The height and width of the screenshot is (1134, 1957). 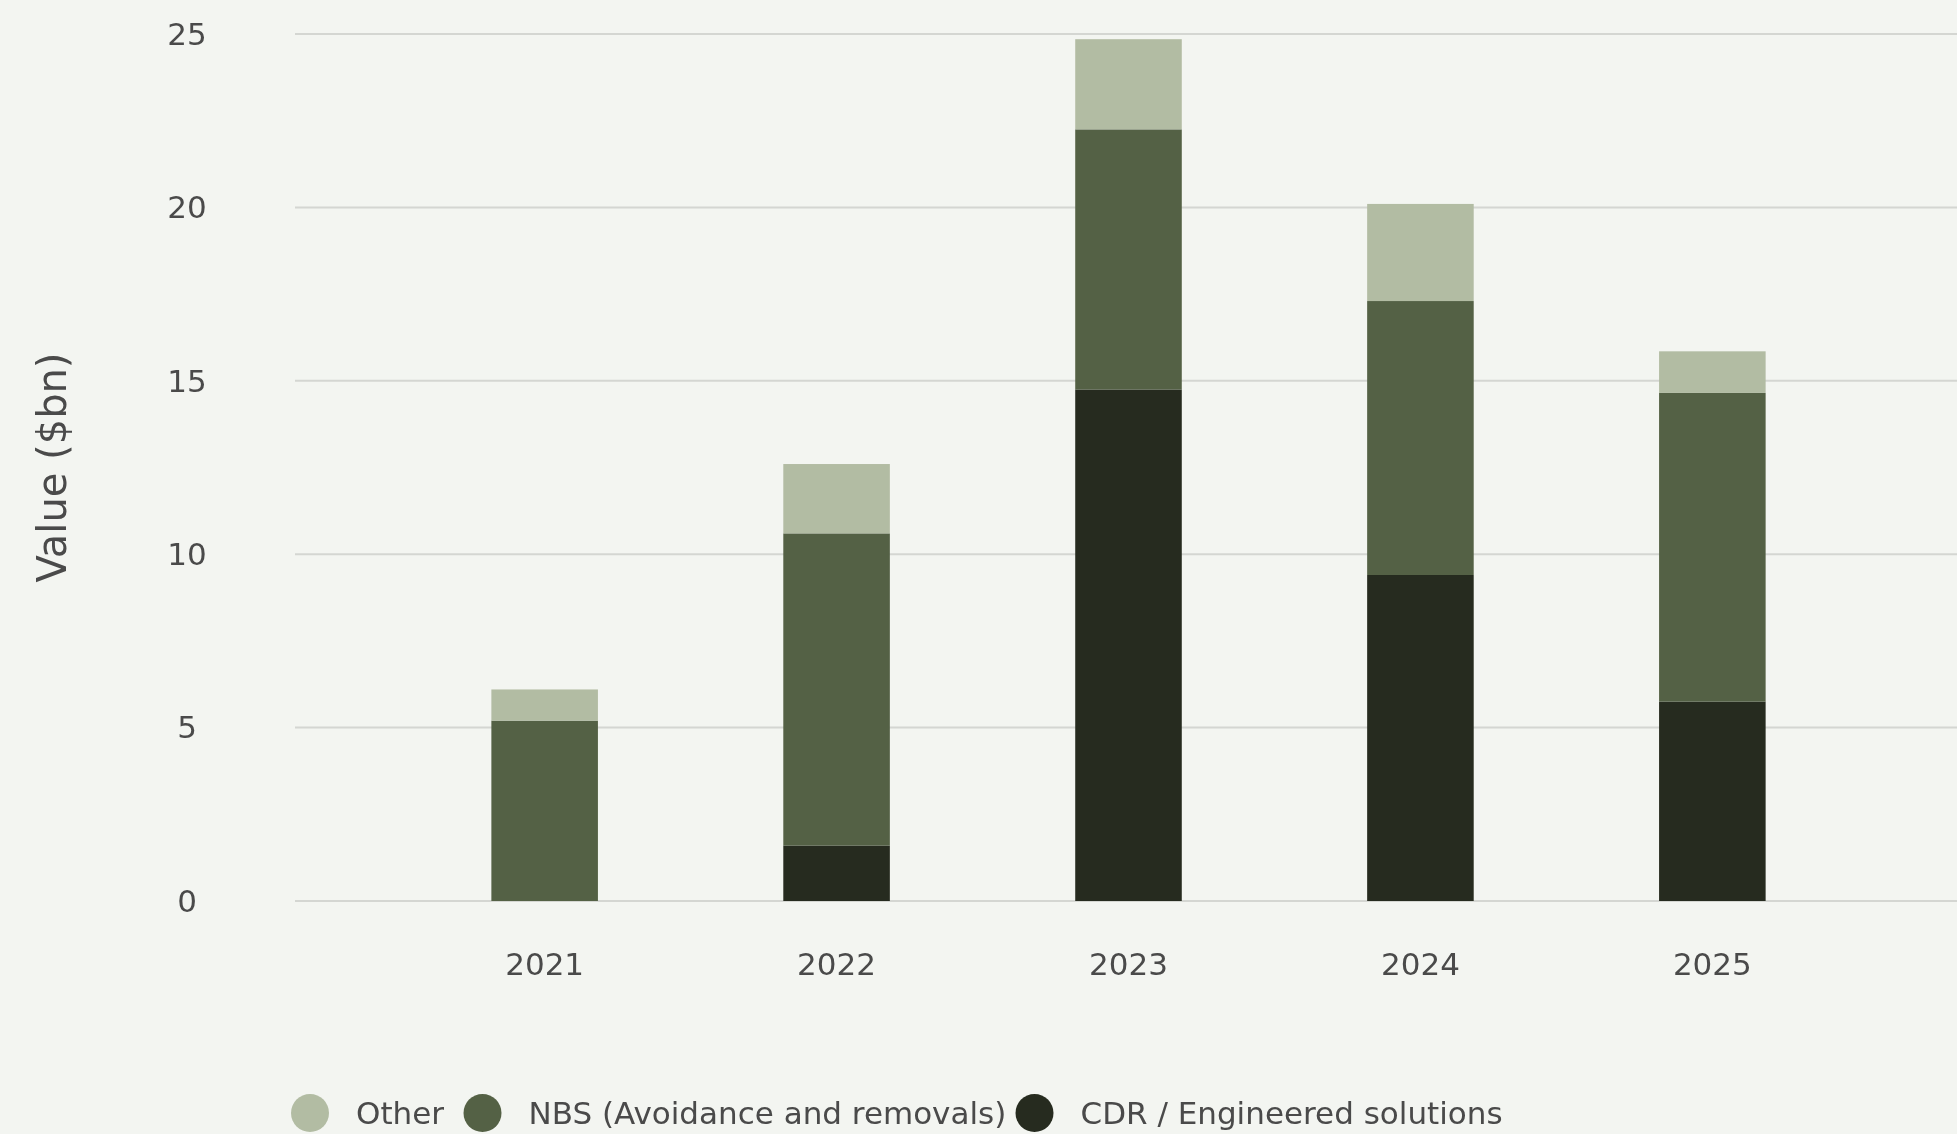 What do you see at coordinates (52, 467) in the screenshot?
I see `y-axis-title: Value ($bn)` at bounding box center [52, 467].